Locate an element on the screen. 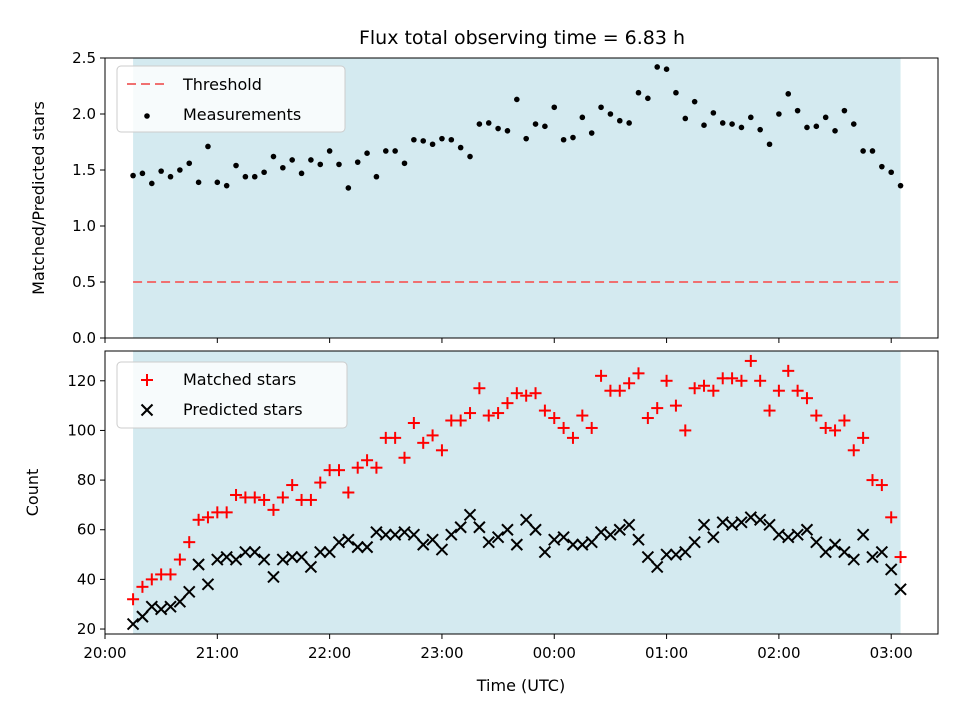 The height and width of the screenshot is (724, 960). y-tick-label: 0.5 is located at coordinates (84, 282).